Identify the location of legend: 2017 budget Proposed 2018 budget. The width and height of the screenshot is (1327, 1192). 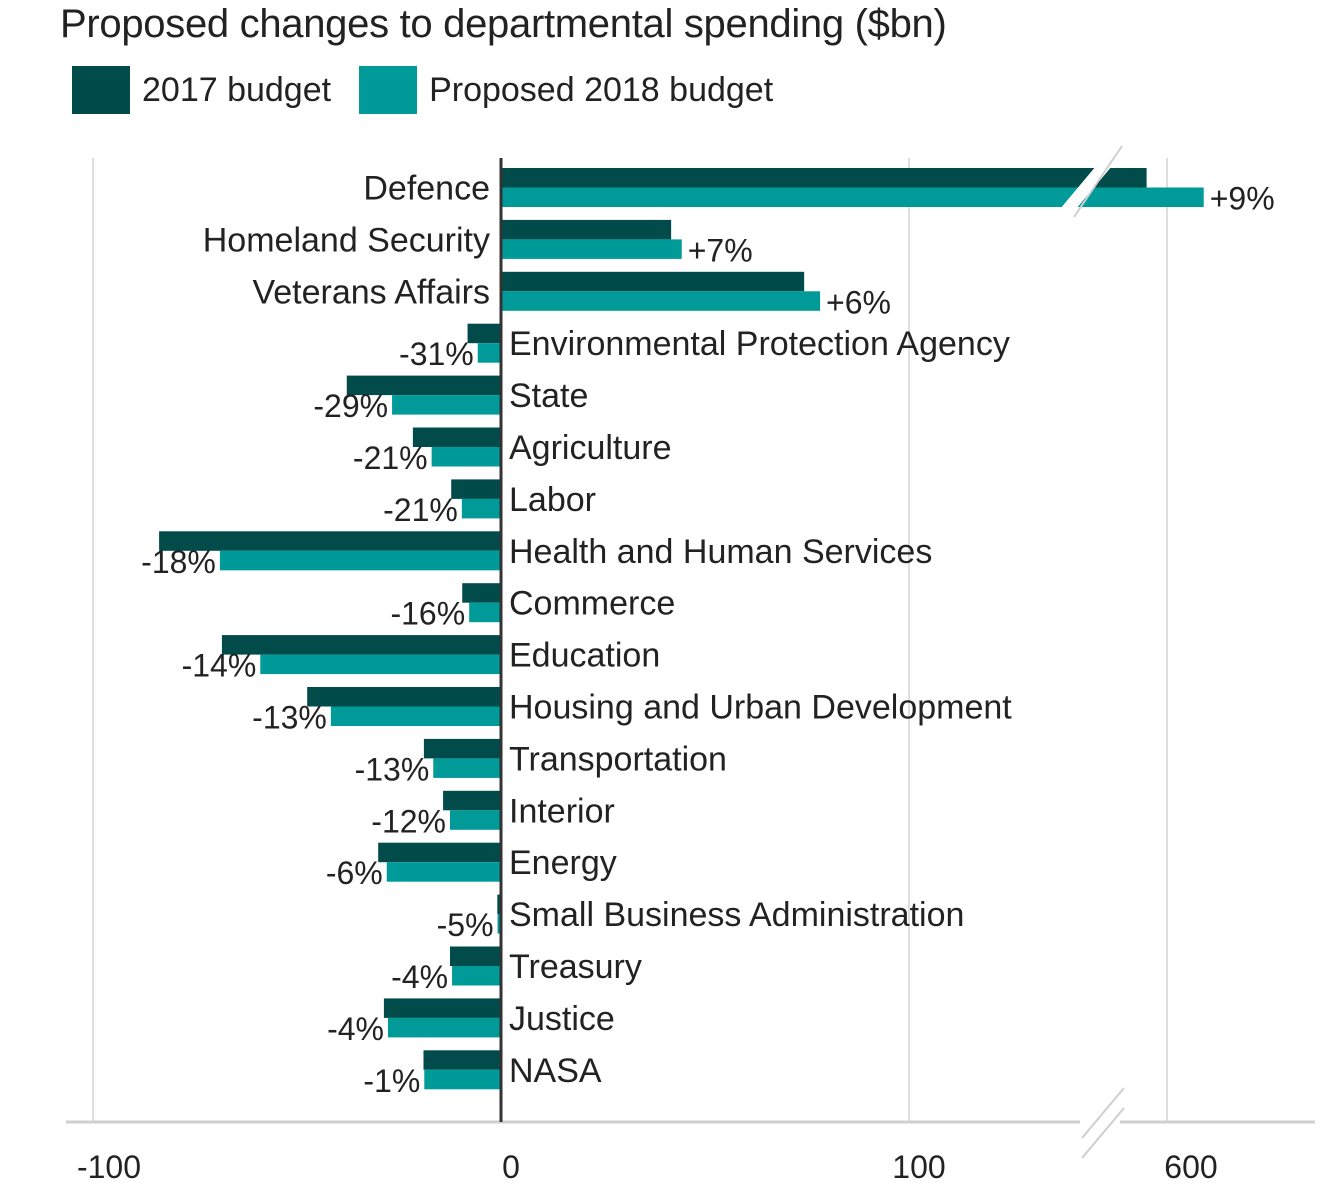
(436, 90).